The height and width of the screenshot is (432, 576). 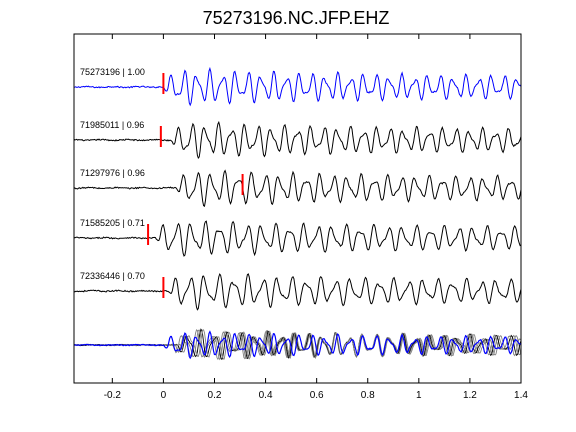 I want to click on x-tick-label: 0.6, so click(x=317, y=395).